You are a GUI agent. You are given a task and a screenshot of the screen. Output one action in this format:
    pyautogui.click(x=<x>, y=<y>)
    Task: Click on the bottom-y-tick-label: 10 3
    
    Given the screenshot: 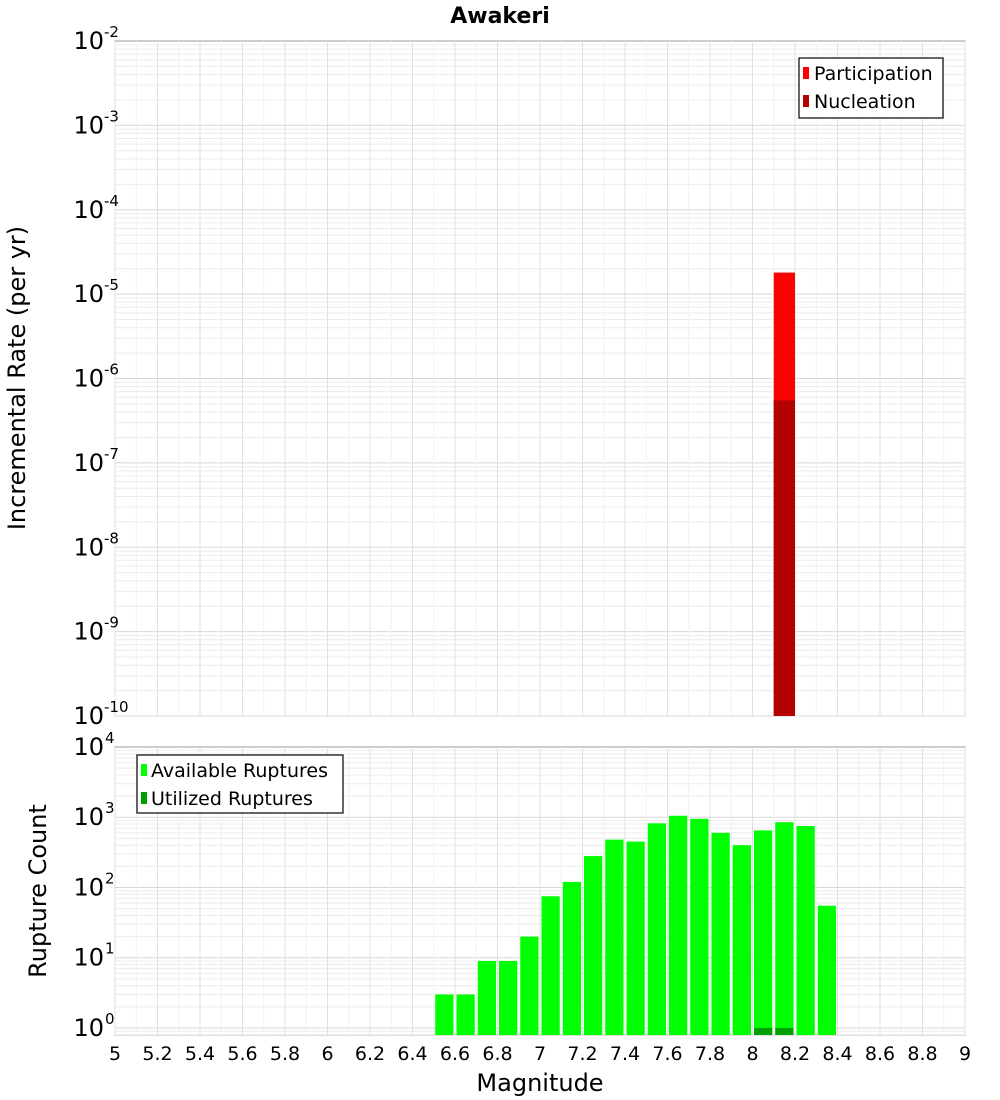 What is the action you would take?
    pyautogui.click(x=93, y=815)
    